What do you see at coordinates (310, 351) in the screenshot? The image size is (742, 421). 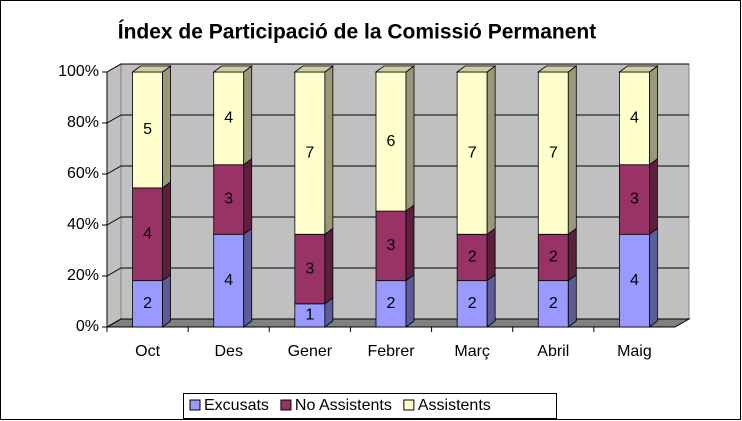 I see `x-tick-label: Gener` at bounding box center [310, 351].